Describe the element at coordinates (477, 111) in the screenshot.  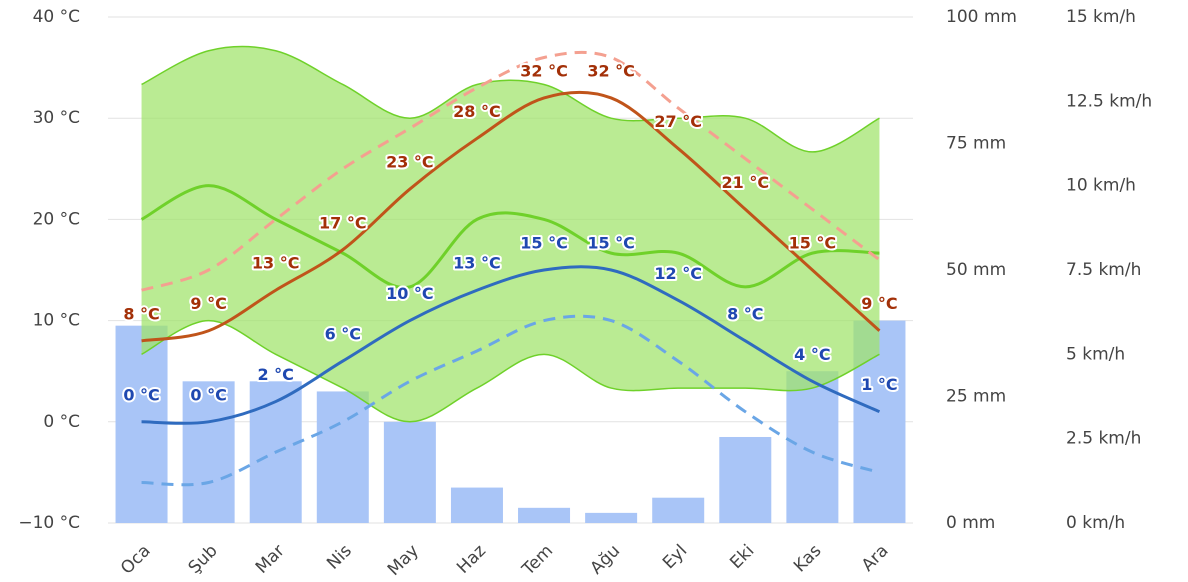
I see `data-label: 28 °C` at that location.